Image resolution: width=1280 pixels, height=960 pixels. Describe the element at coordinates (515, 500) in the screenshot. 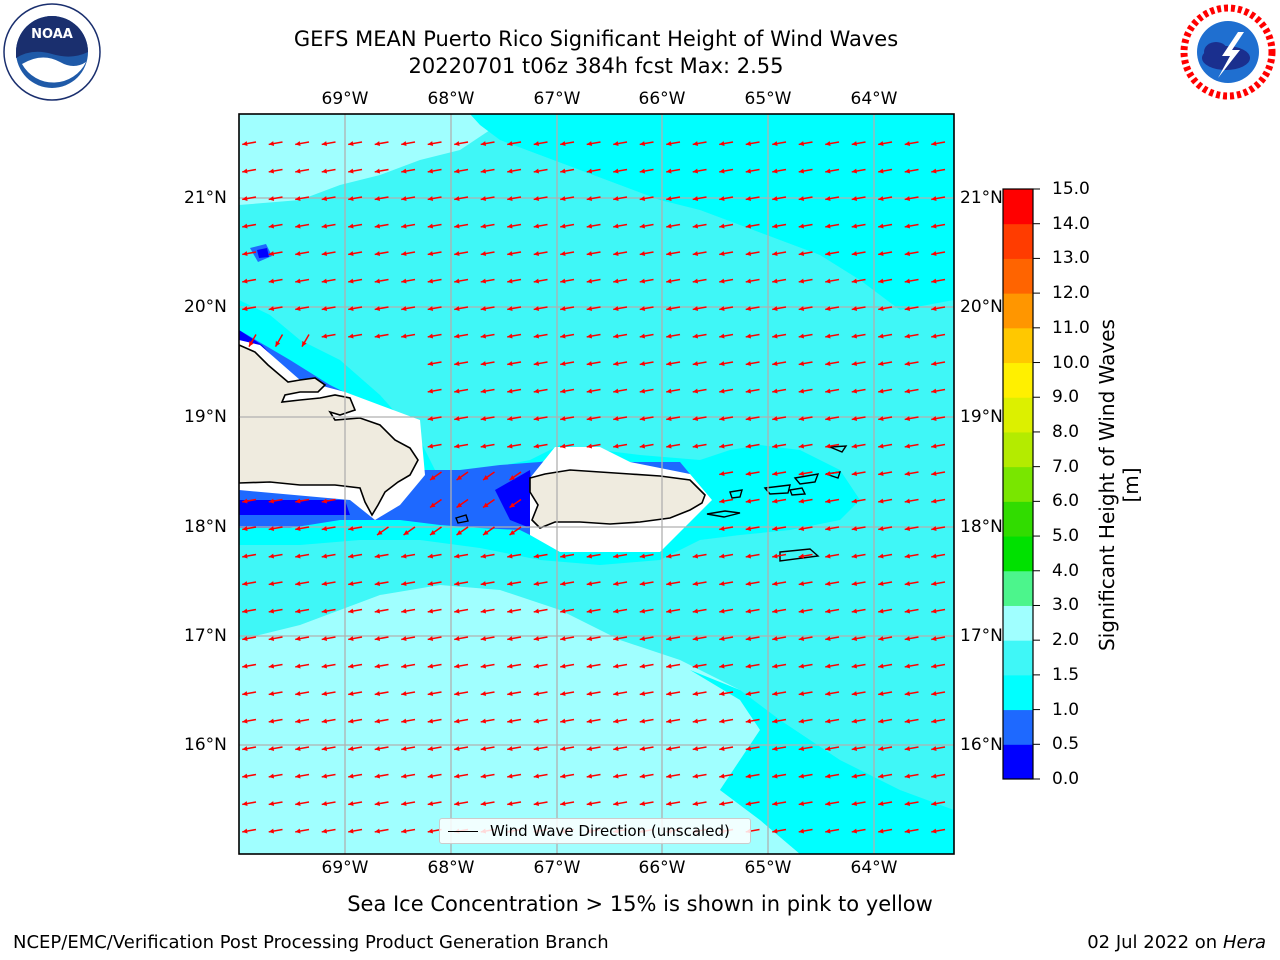

I see `contour-0-05-c` at that location.